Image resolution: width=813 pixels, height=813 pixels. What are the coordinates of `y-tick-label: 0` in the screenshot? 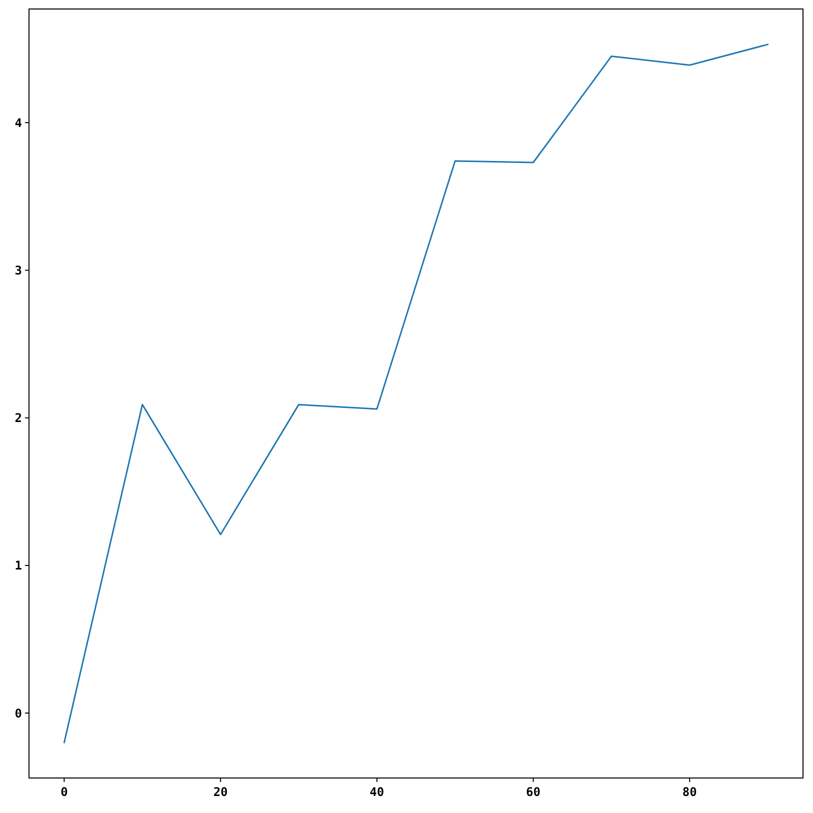 It's located at (18, 713).